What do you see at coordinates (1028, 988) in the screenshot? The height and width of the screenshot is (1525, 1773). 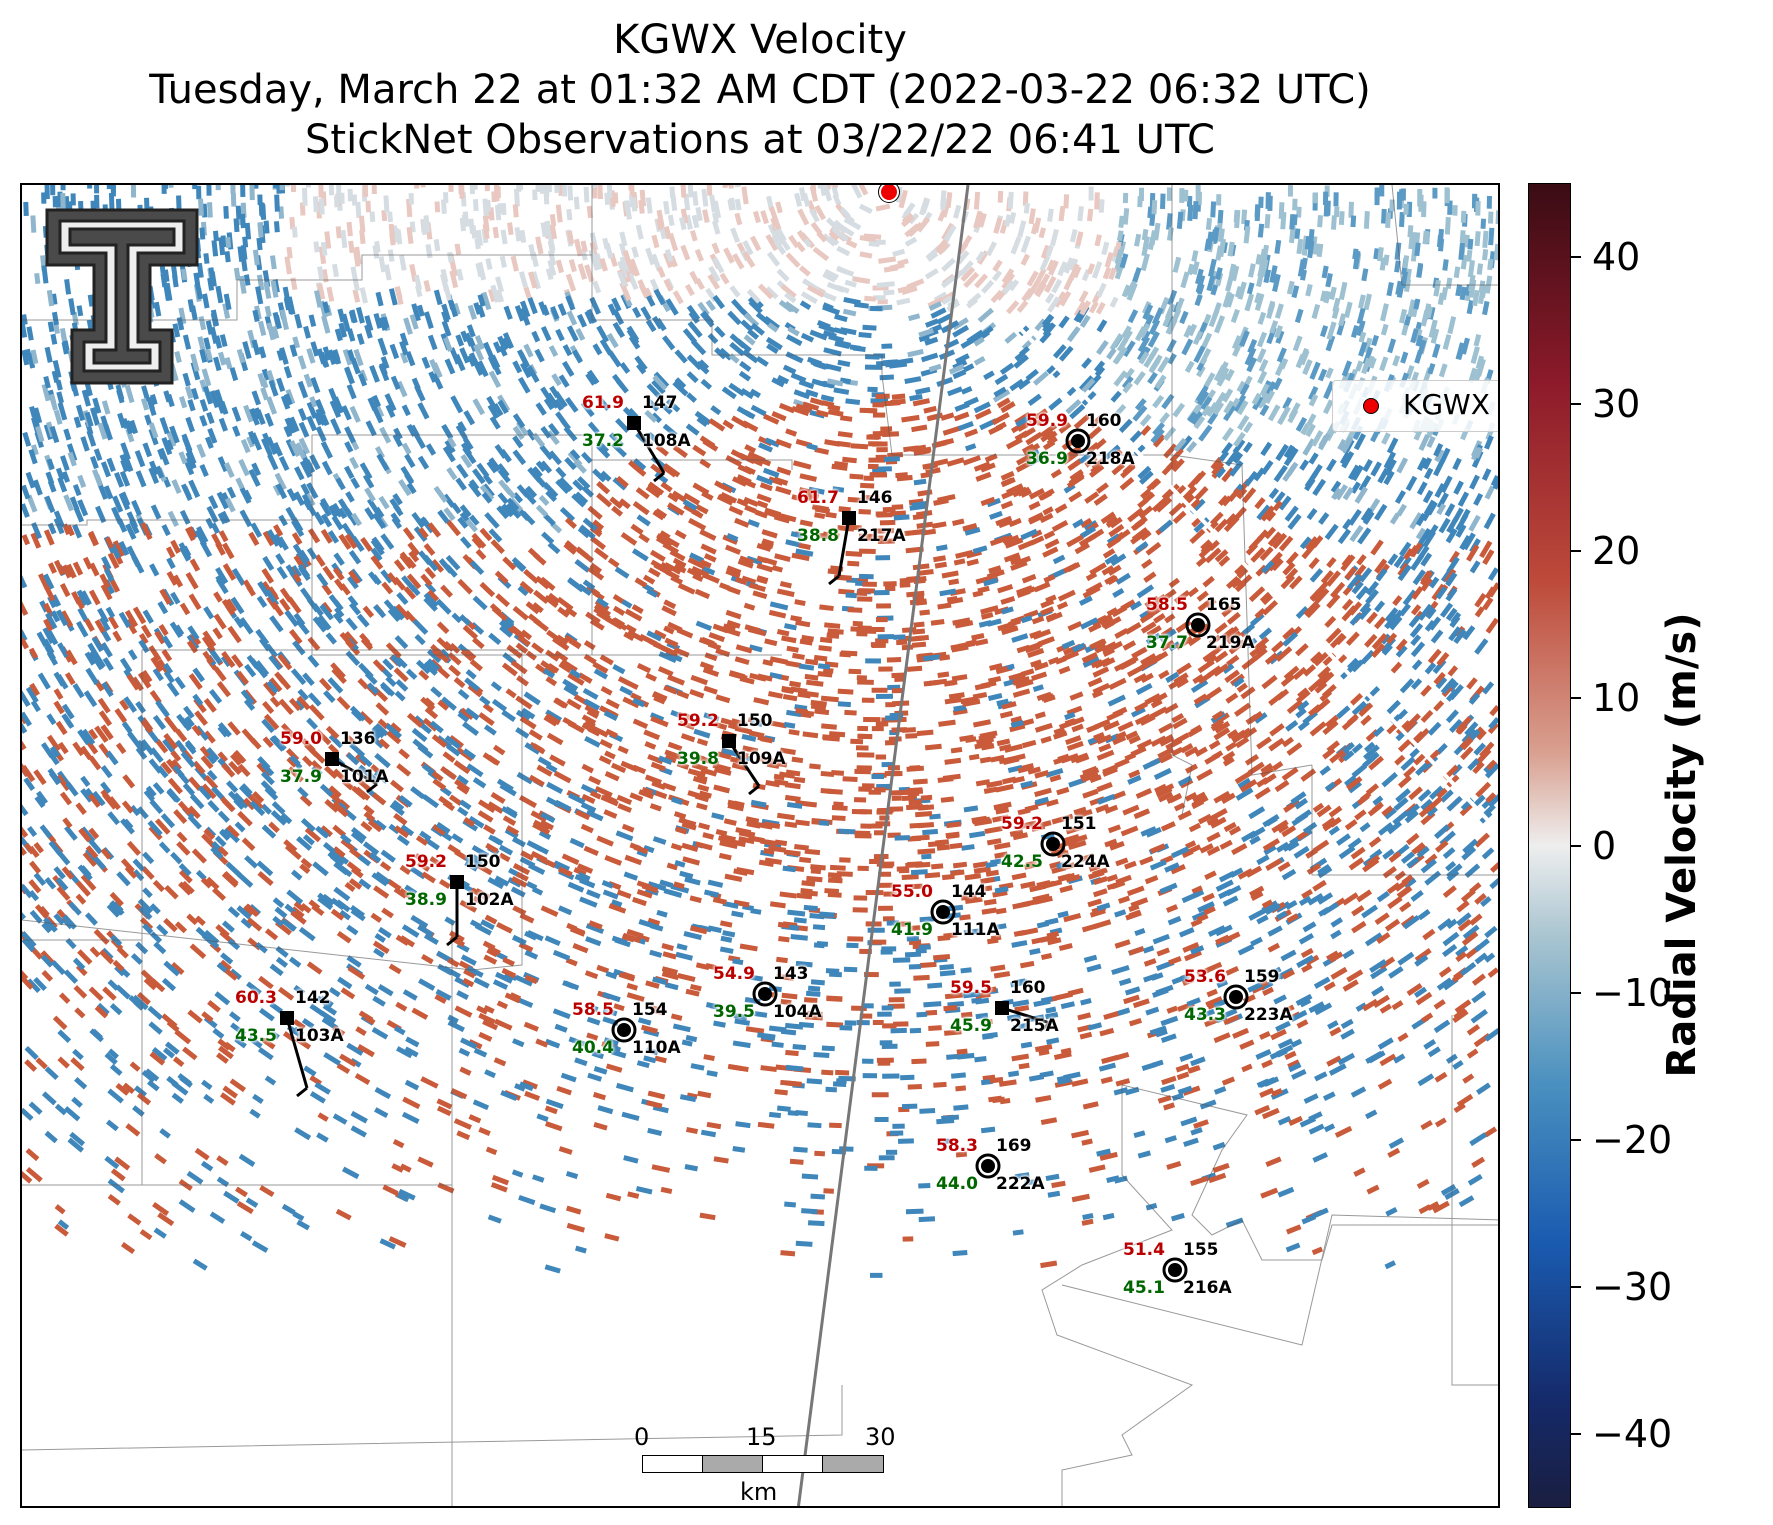 I see `station-pressure: 160` at bounding box center [1028, 988].